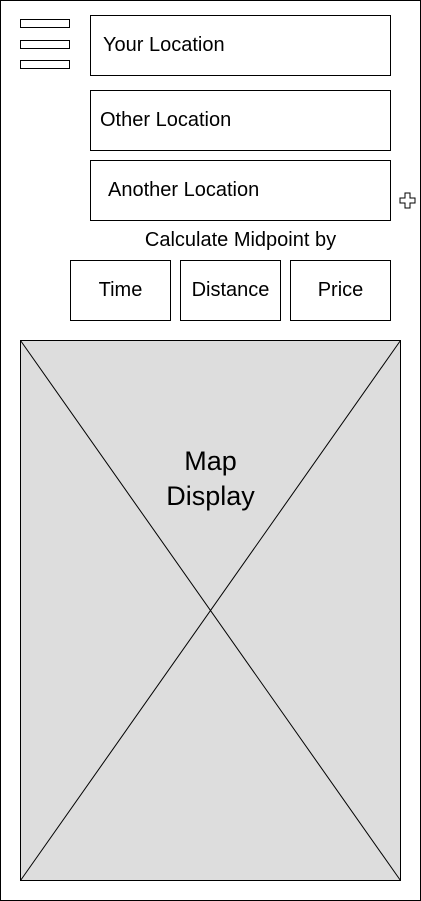 Image resolution: width=421 pixels, height=901 pixels. I want to click on distance-button: Distance, so click(230, 290).